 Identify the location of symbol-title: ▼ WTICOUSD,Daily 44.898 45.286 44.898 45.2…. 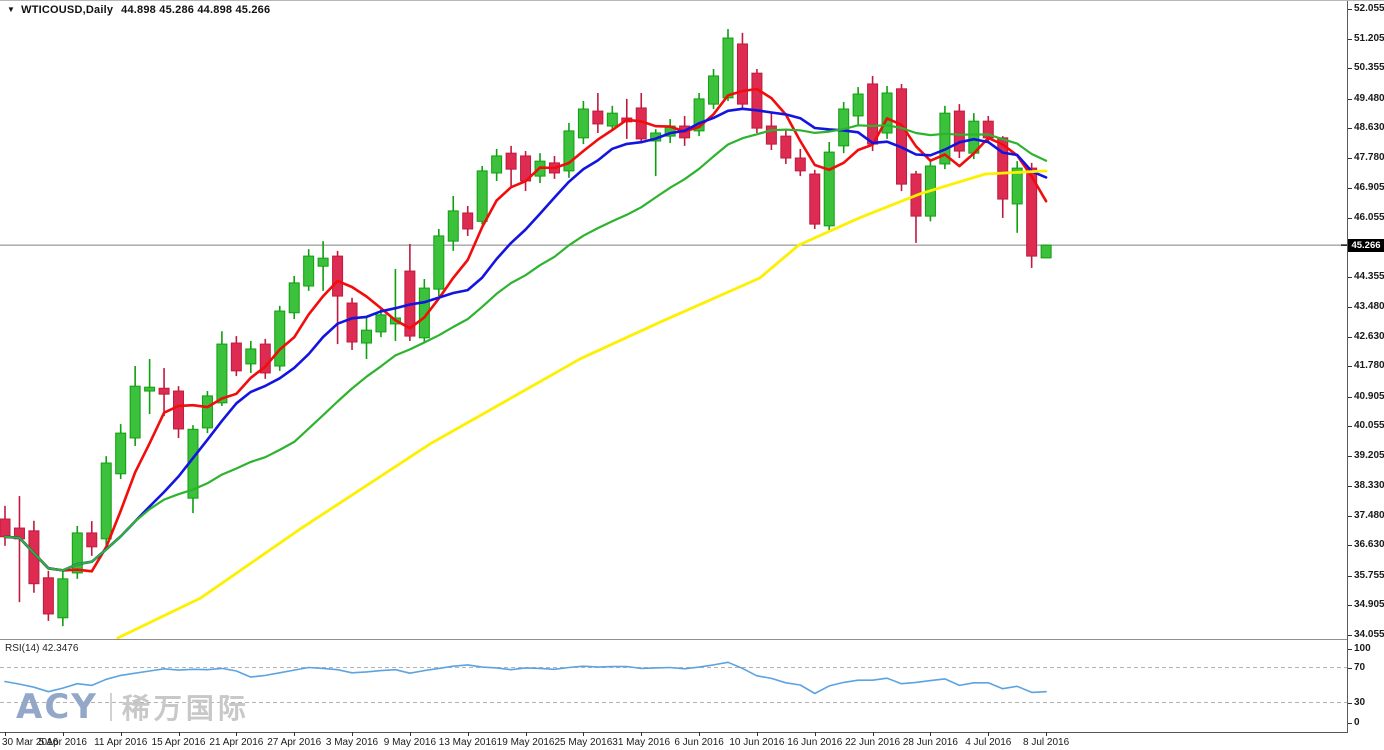
(138, 10).